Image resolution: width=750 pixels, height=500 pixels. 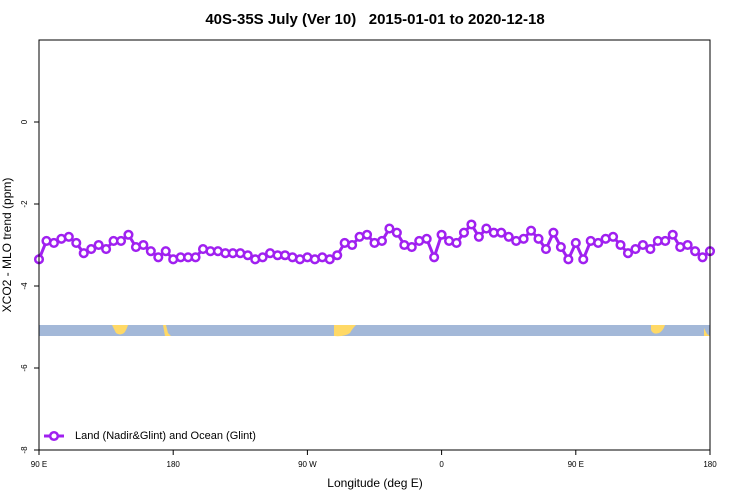 What do you see at coordinates (24, 204) in the screenshot?
I see `y-tick-label: -2` at bounding box center [24, 204].